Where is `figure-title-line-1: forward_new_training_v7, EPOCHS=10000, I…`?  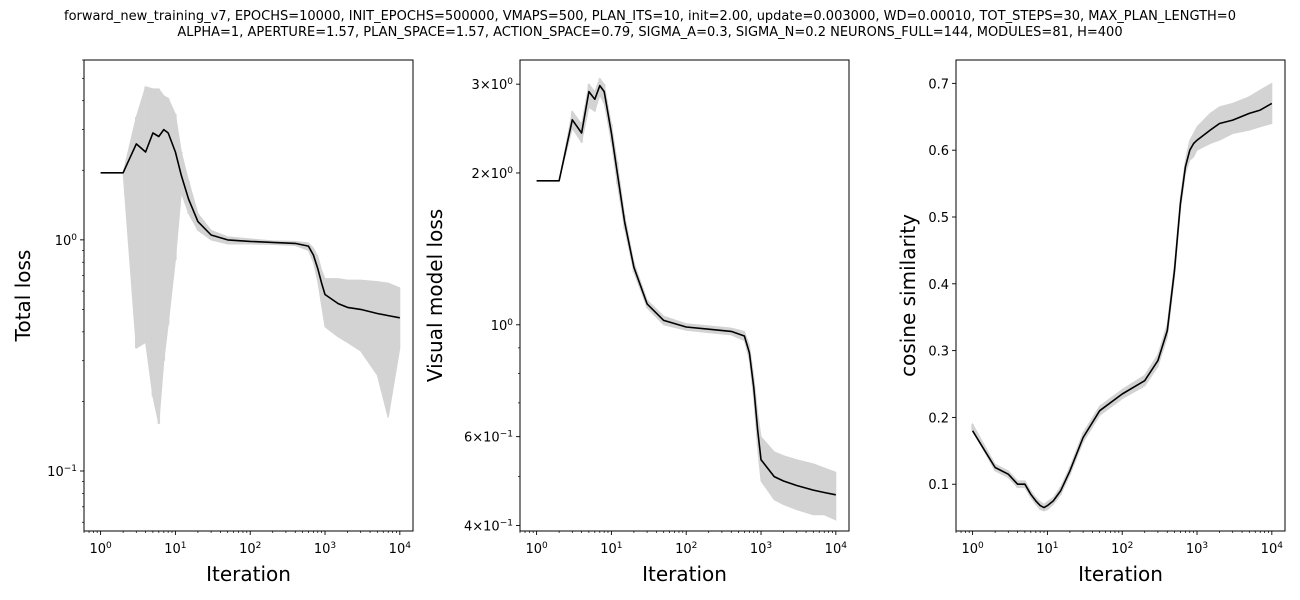 figure-title-line-1: forward_new_training_v7, EPOCHS=10000, I… is located at coordinates (650, 16).